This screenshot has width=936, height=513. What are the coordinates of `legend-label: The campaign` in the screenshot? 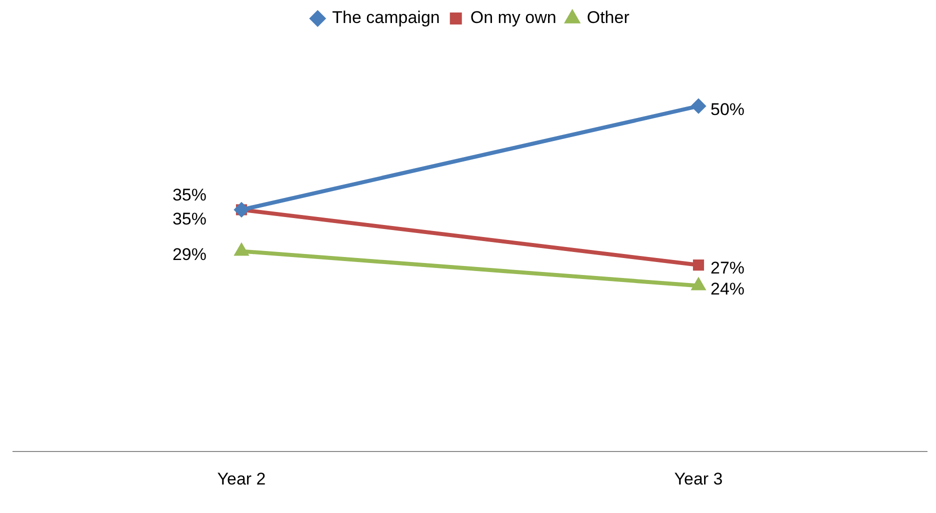 It's located at (386, 18).